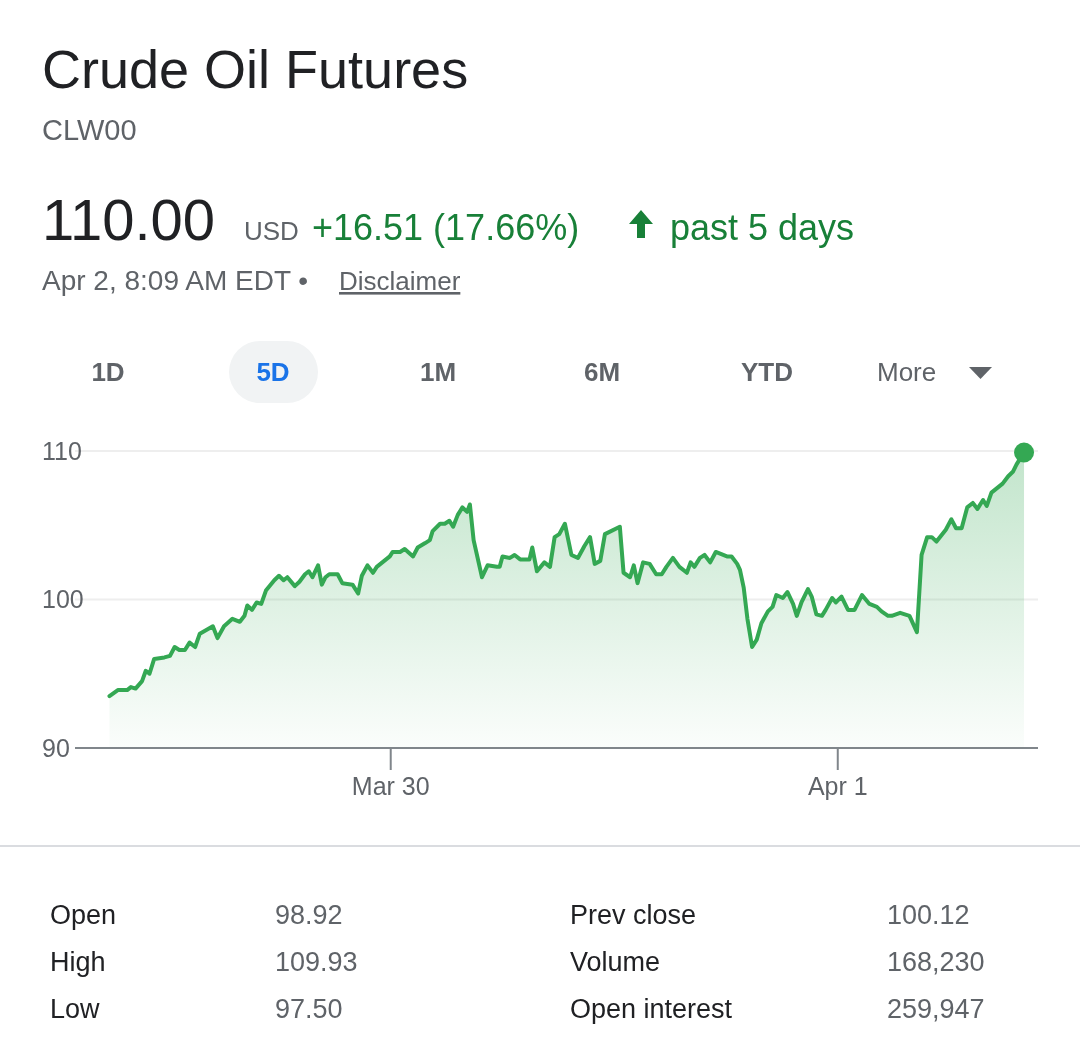  Describe the element at coordinates (936, 1009) in the screenshot. I see `text: 259,947` at that location.